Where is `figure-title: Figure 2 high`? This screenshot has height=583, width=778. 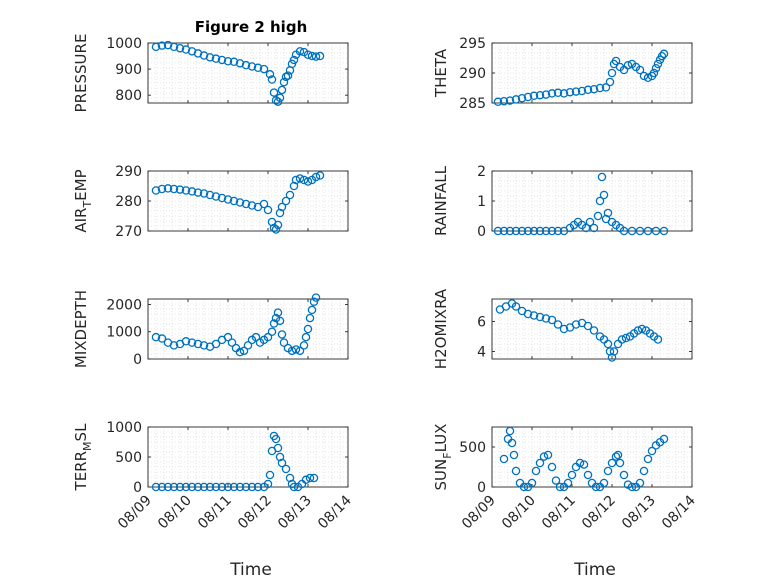 figure-title: Figure 2 high is located at coordinates (251, 27).